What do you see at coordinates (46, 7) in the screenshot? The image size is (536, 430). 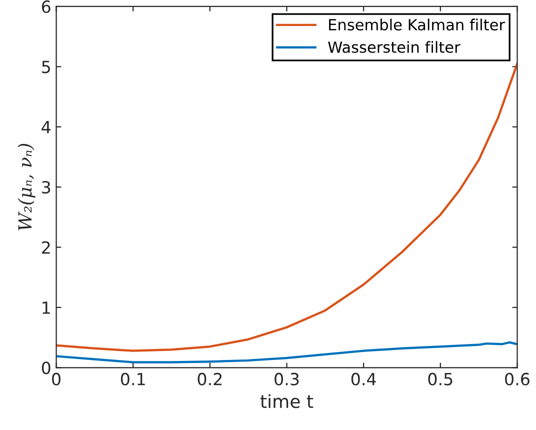 I see `y-tick-label: 6` at bounding box center [46, 7].